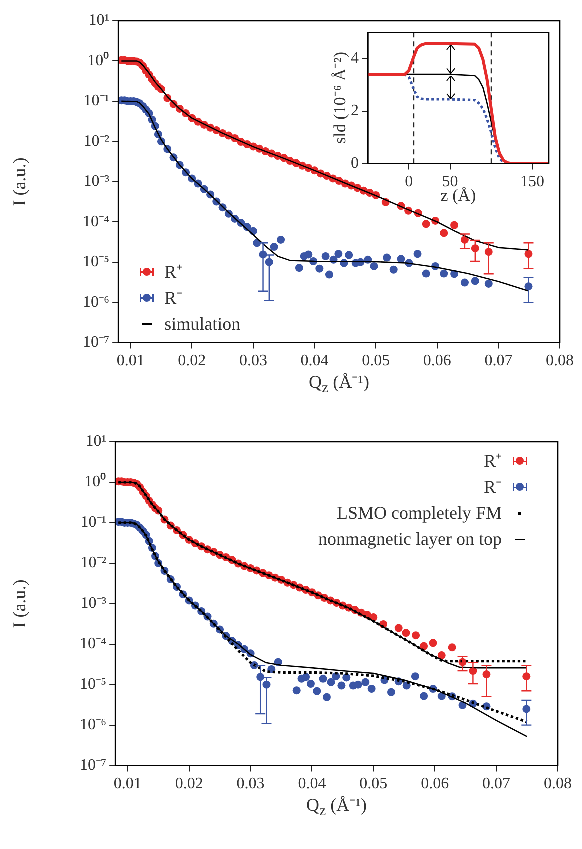 Image resolution: width=582 pixels, height=849 pixels. Describe the element at coordinates (340, 98) in the screenshot. I see `y-axis-title: sld (10⁻⁶ Å⁻²)` at that location.